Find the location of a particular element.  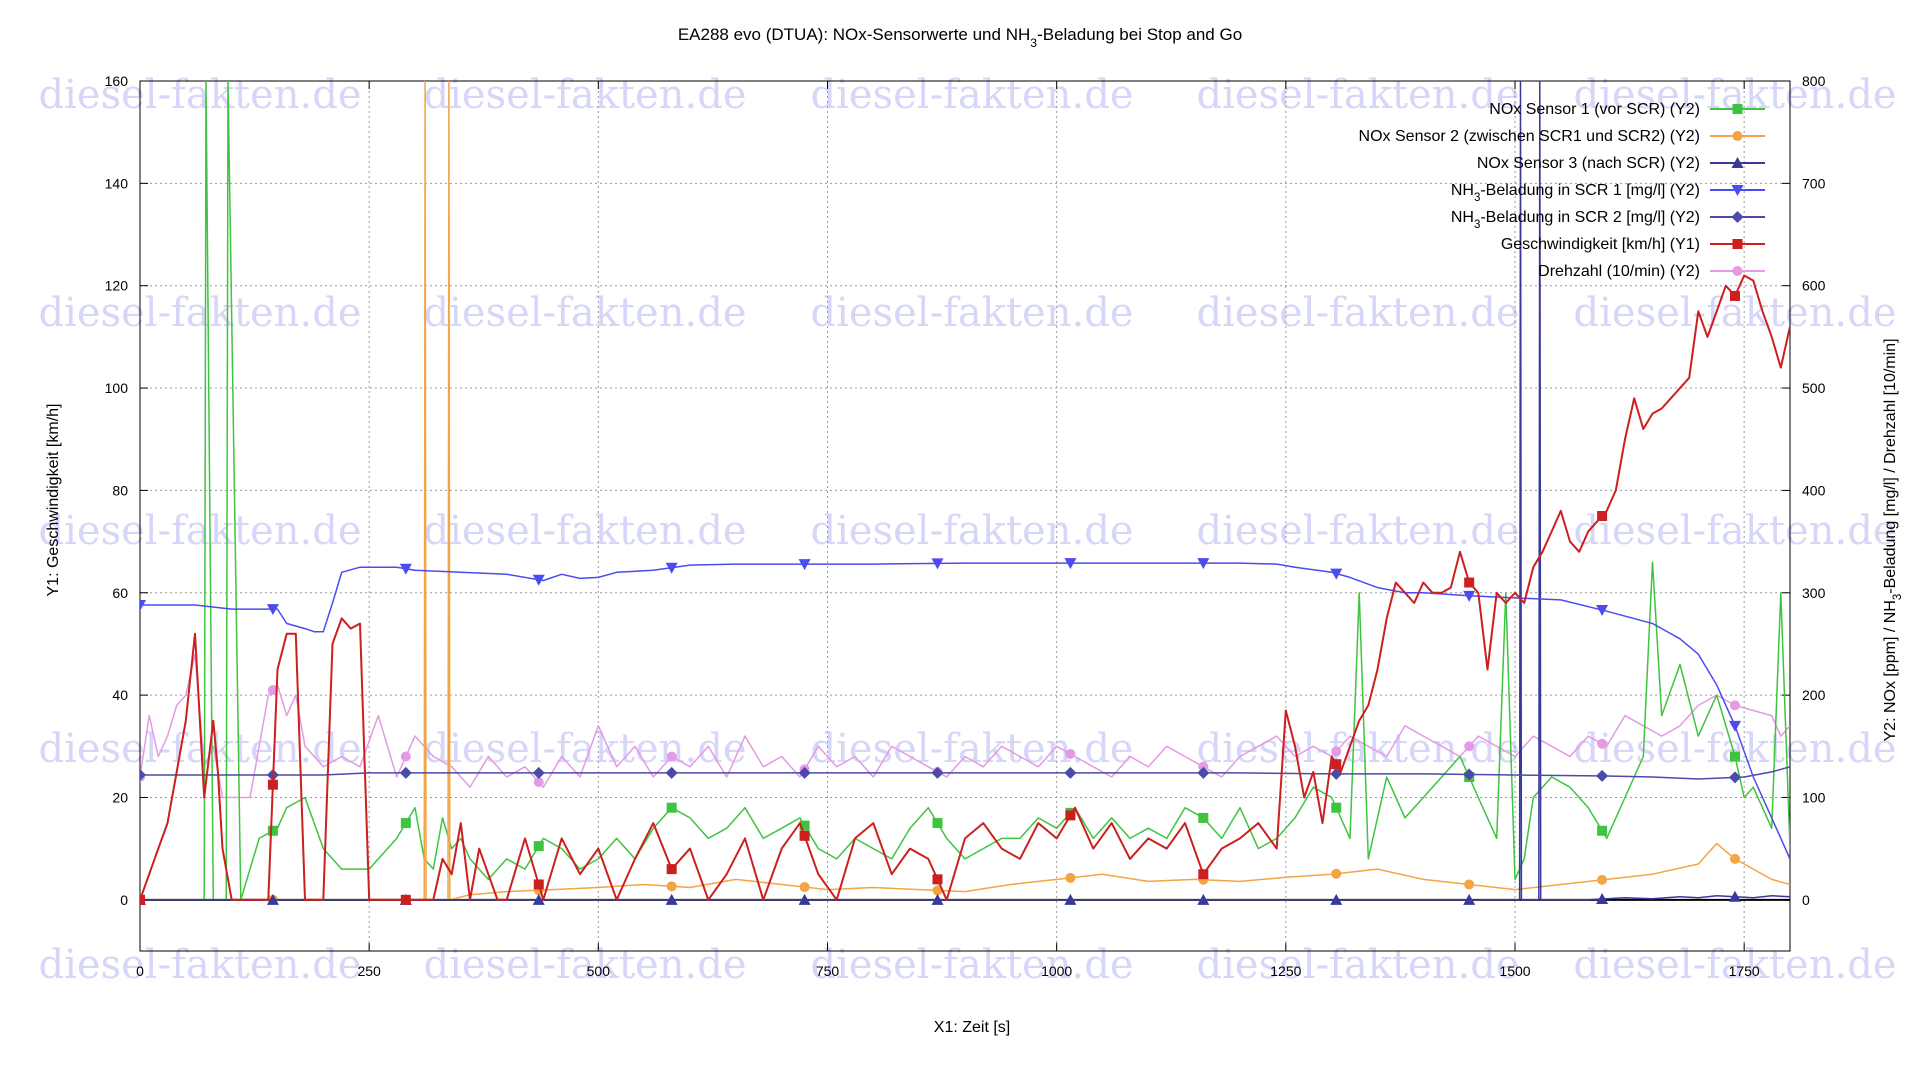

y1-tick-label: 100 is located at coordinates (117, 388).